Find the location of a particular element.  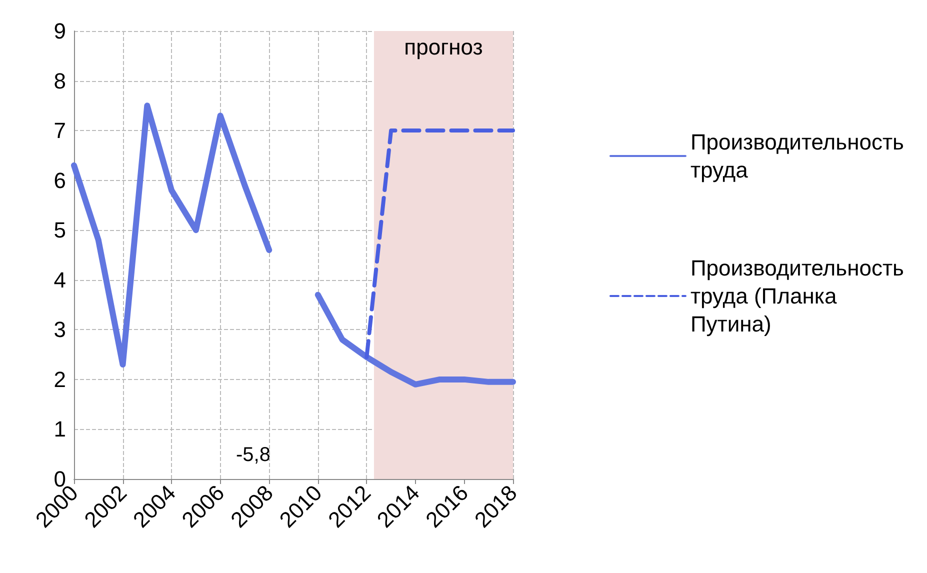

y-tick-label: 5 is located at coordinates (60, 230).